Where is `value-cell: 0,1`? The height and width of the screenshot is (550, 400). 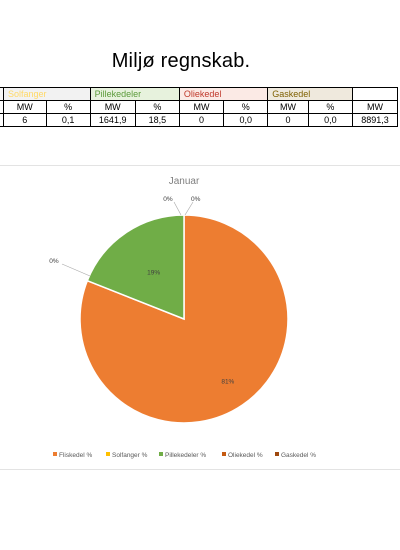
value-cell: 0,1 is located at coordinates (68, 120).